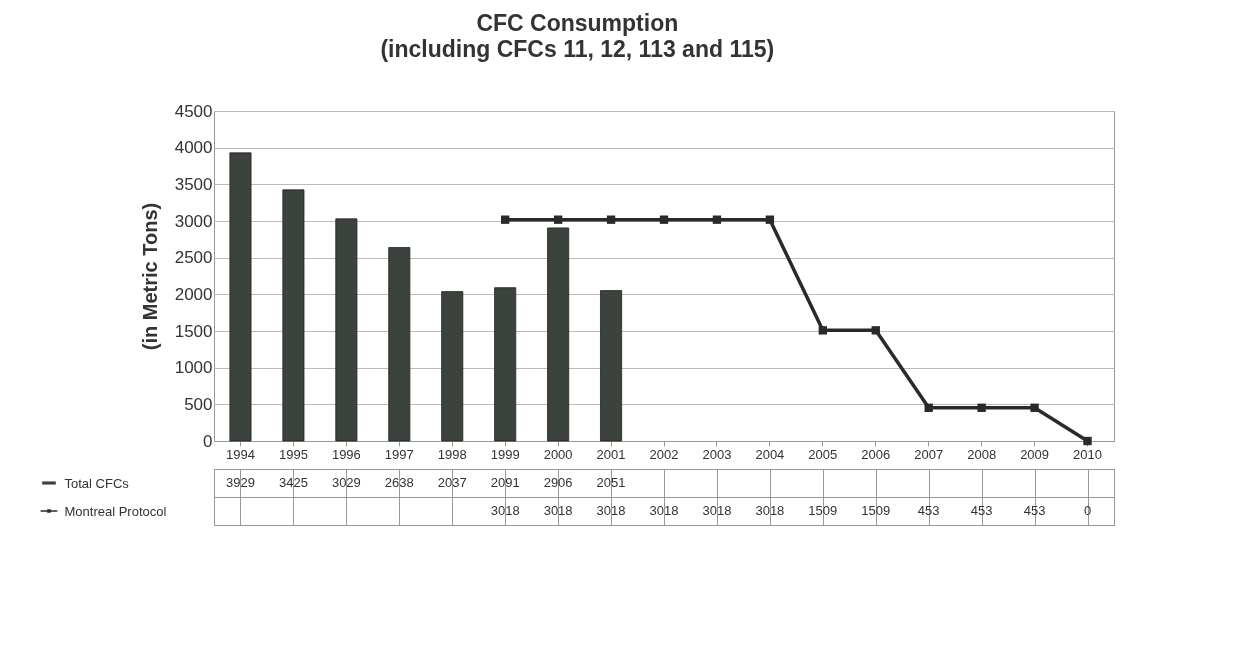 This screenshot has width=1248, height=660. I want to click on y-tick-label: 2000, so click(193, 294).